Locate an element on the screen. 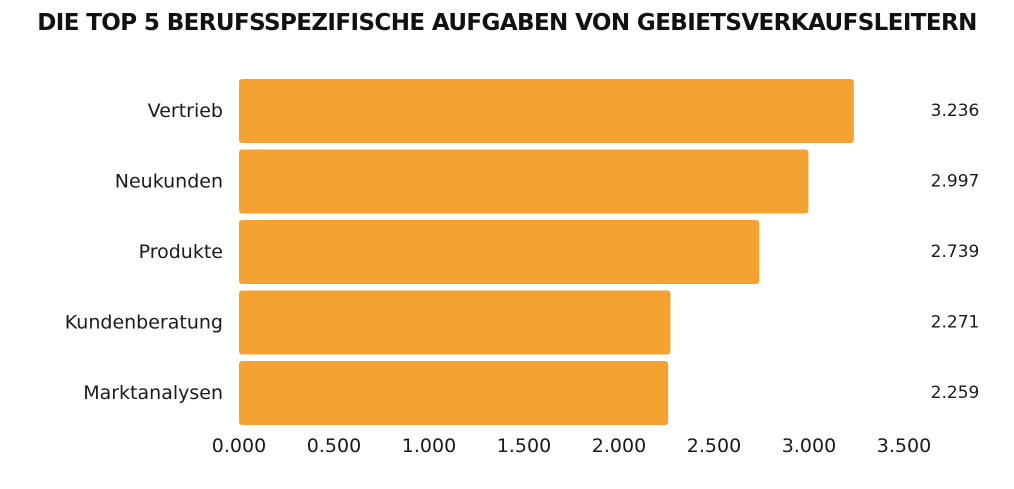  bar-vertrieb is located at coordinates (546, 111).